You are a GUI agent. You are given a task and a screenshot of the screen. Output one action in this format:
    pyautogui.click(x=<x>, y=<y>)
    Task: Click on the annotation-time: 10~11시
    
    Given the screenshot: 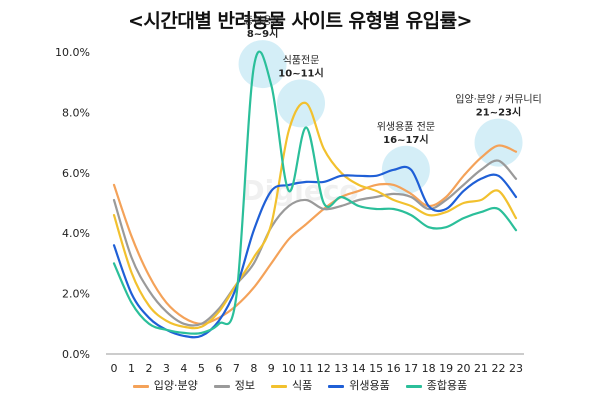 What is the action you would take?
    pyautogui.click(x=300, y=73)
    